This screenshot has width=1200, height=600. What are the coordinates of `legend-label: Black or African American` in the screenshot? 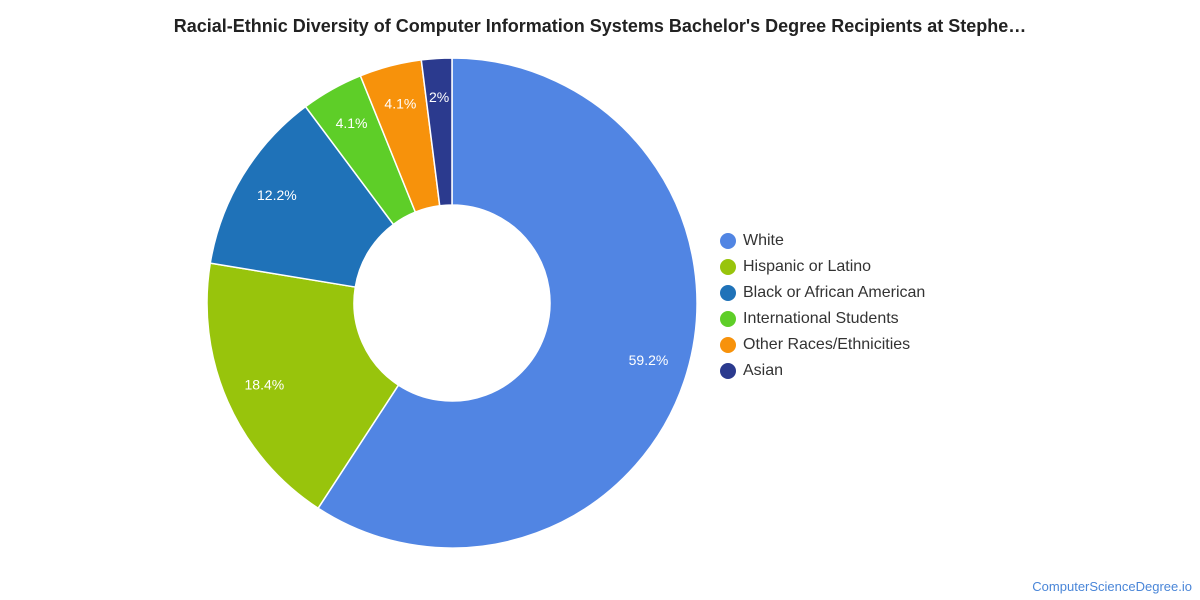 It's located at (834, 292).